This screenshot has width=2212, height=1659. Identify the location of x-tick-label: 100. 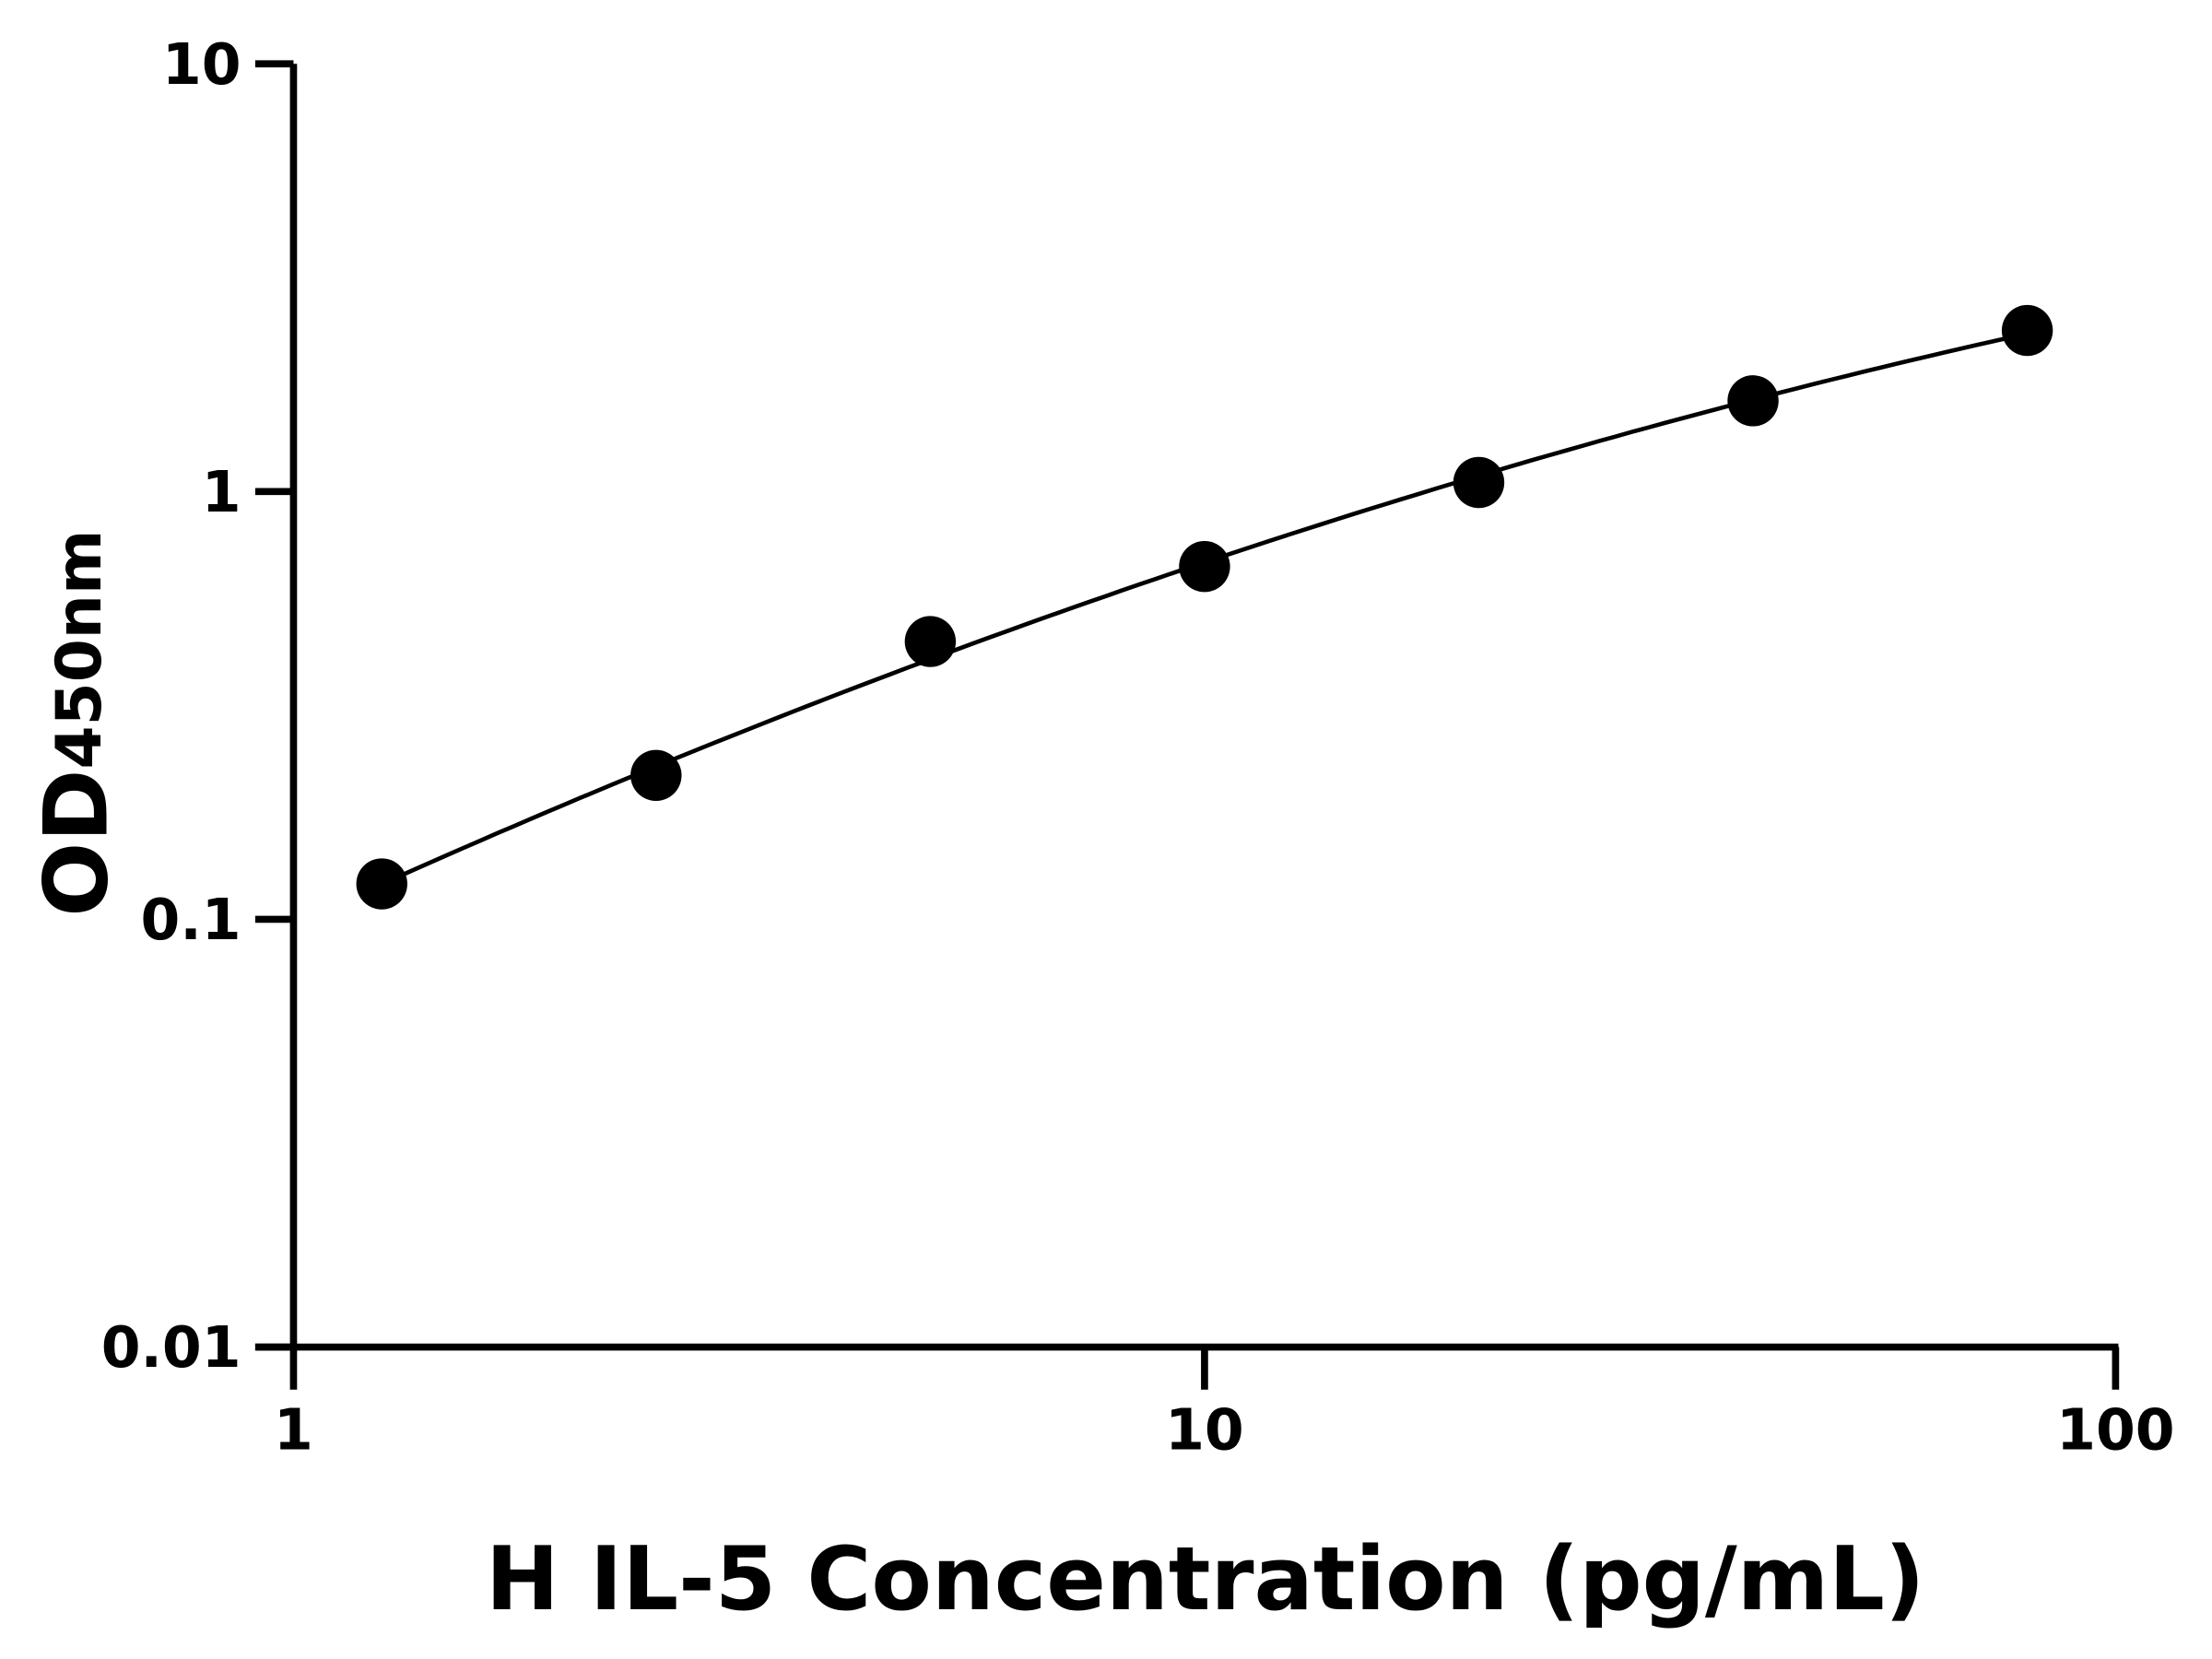
(2115, 1429).